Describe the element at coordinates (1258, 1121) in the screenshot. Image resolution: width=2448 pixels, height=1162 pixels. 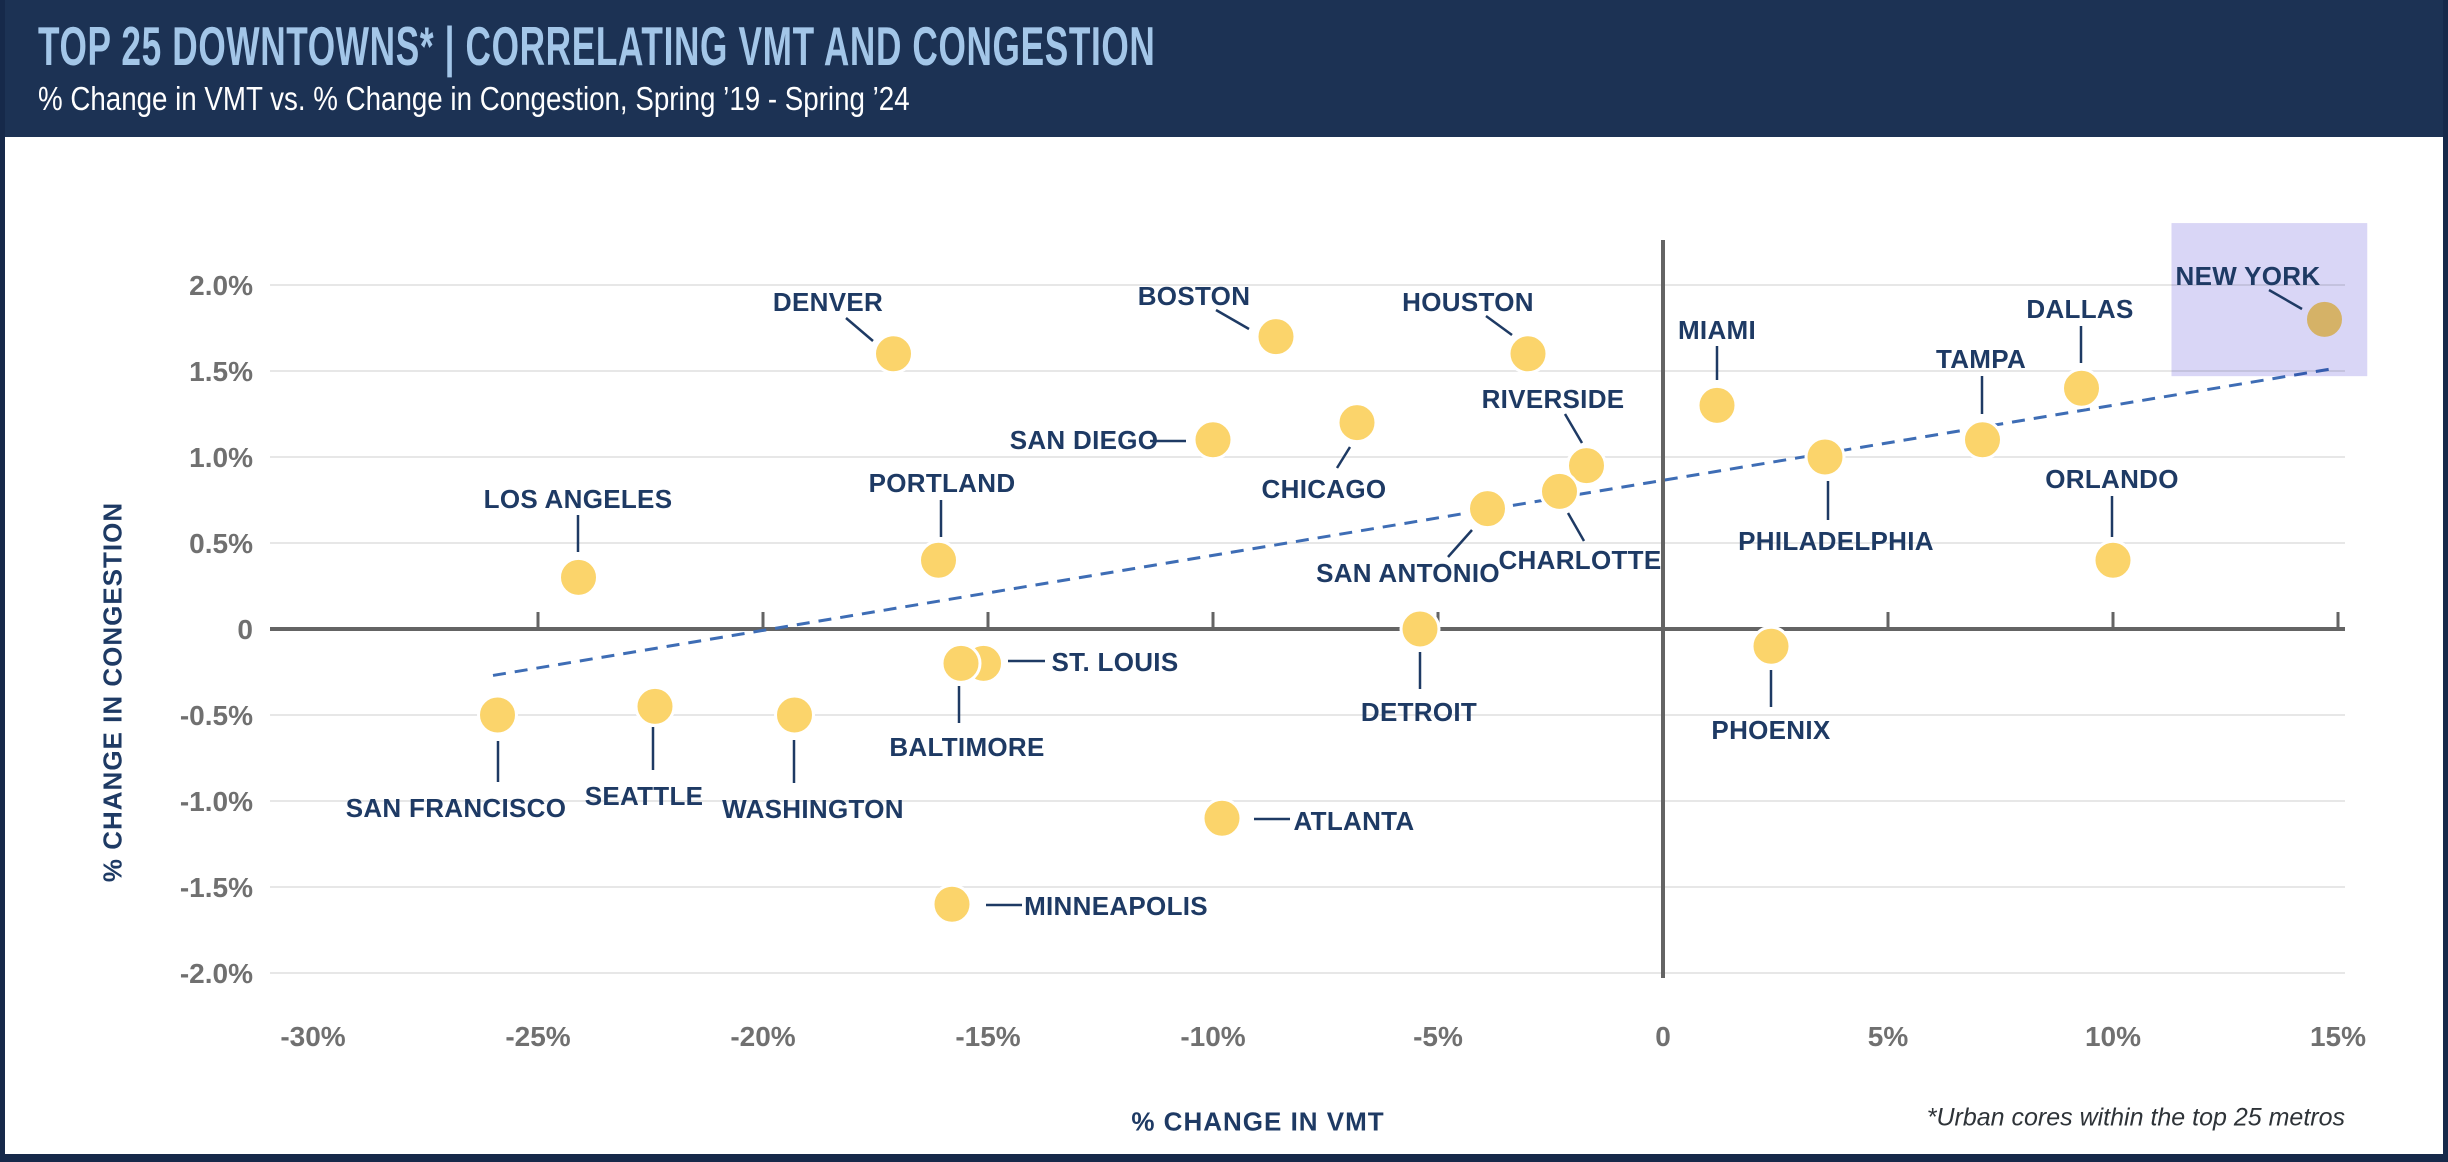
I see `x-axis-title: % CHANGE IN VMT` at that location.